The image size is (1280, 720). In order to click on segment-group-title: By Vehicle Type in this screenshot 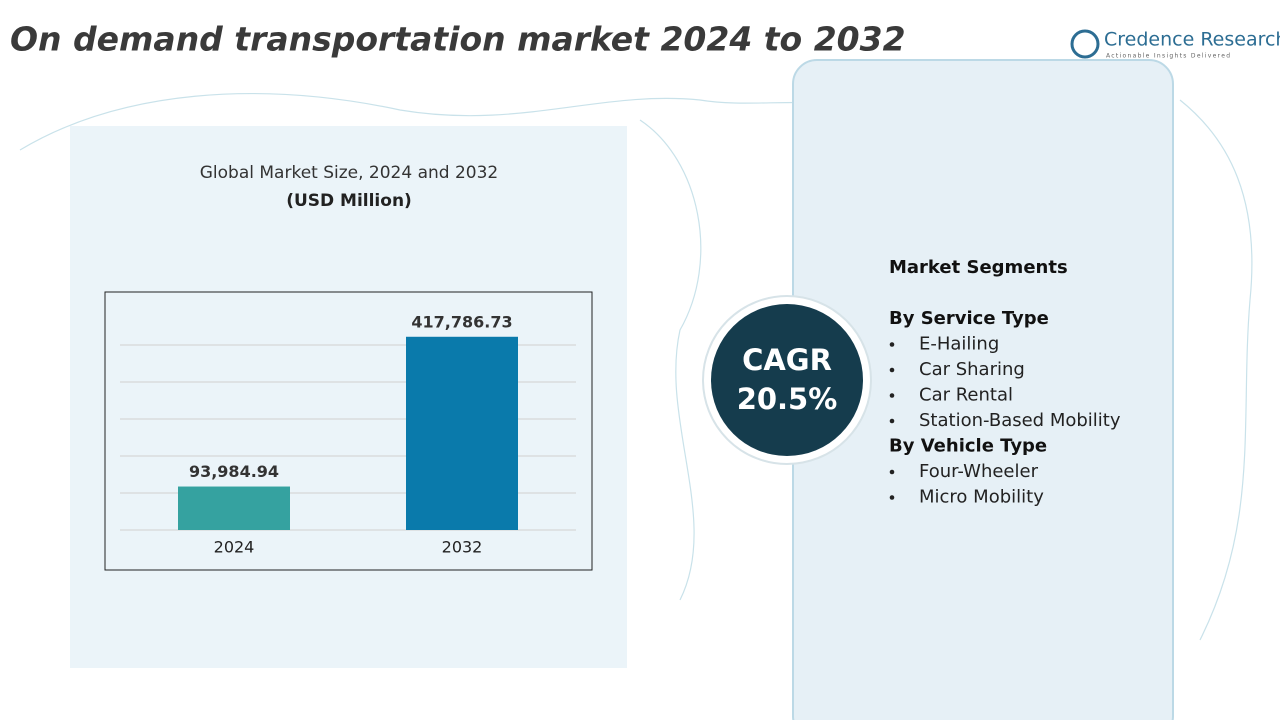, I will do `click(968, 446)`.